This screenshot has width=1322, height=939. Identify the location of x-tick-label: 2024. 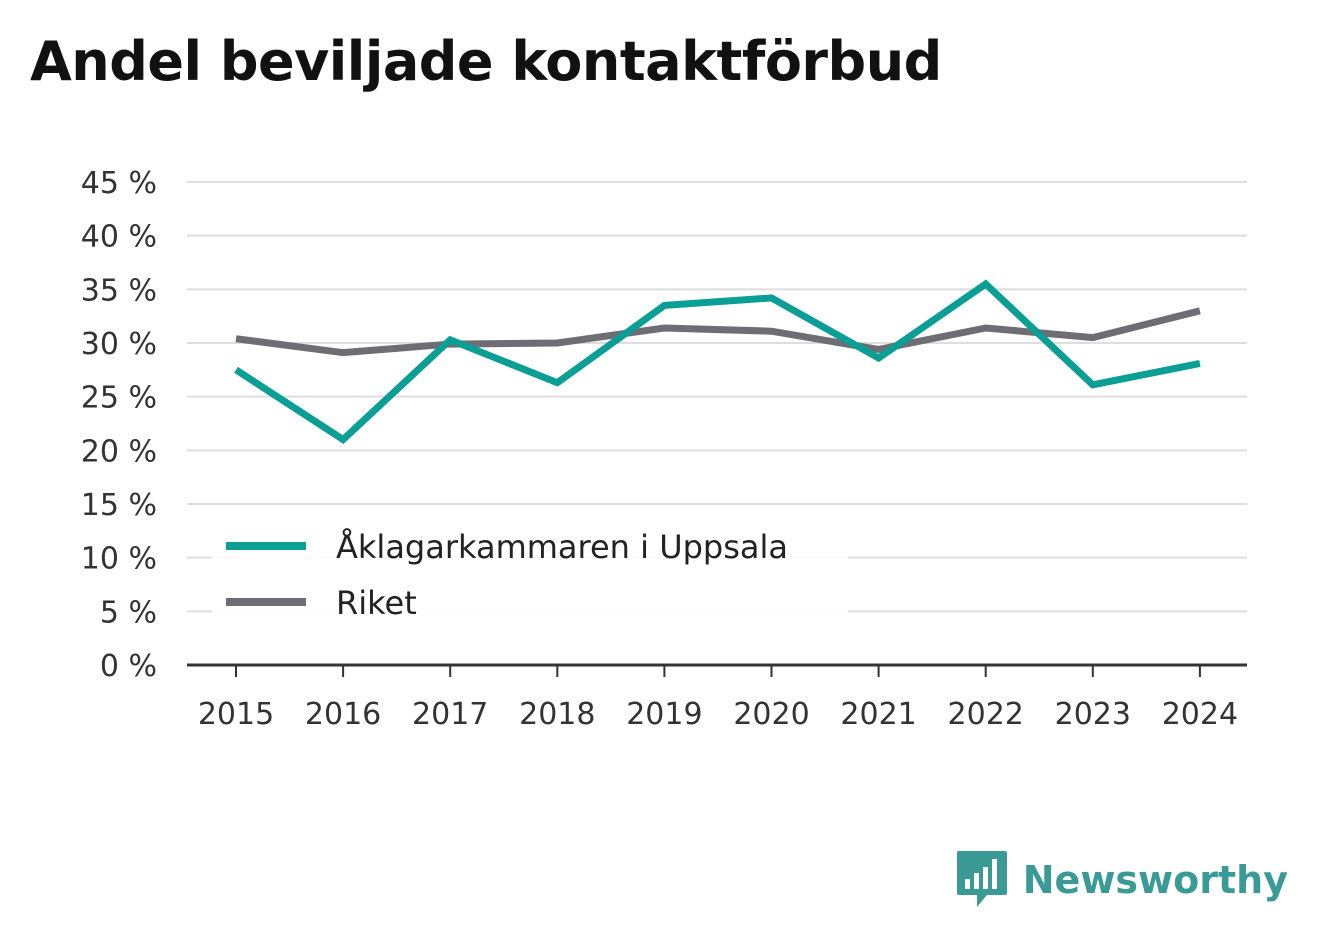
(1200, 714).